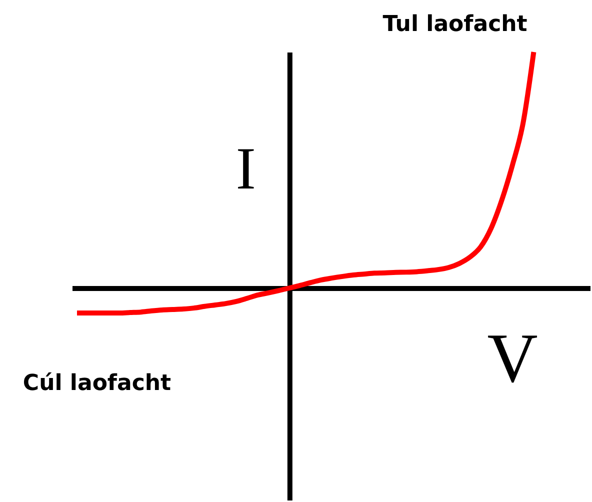  Describe the element at coordinates (97, 383) in the screenshot. I see `text: Cúl laofacht` at that location.